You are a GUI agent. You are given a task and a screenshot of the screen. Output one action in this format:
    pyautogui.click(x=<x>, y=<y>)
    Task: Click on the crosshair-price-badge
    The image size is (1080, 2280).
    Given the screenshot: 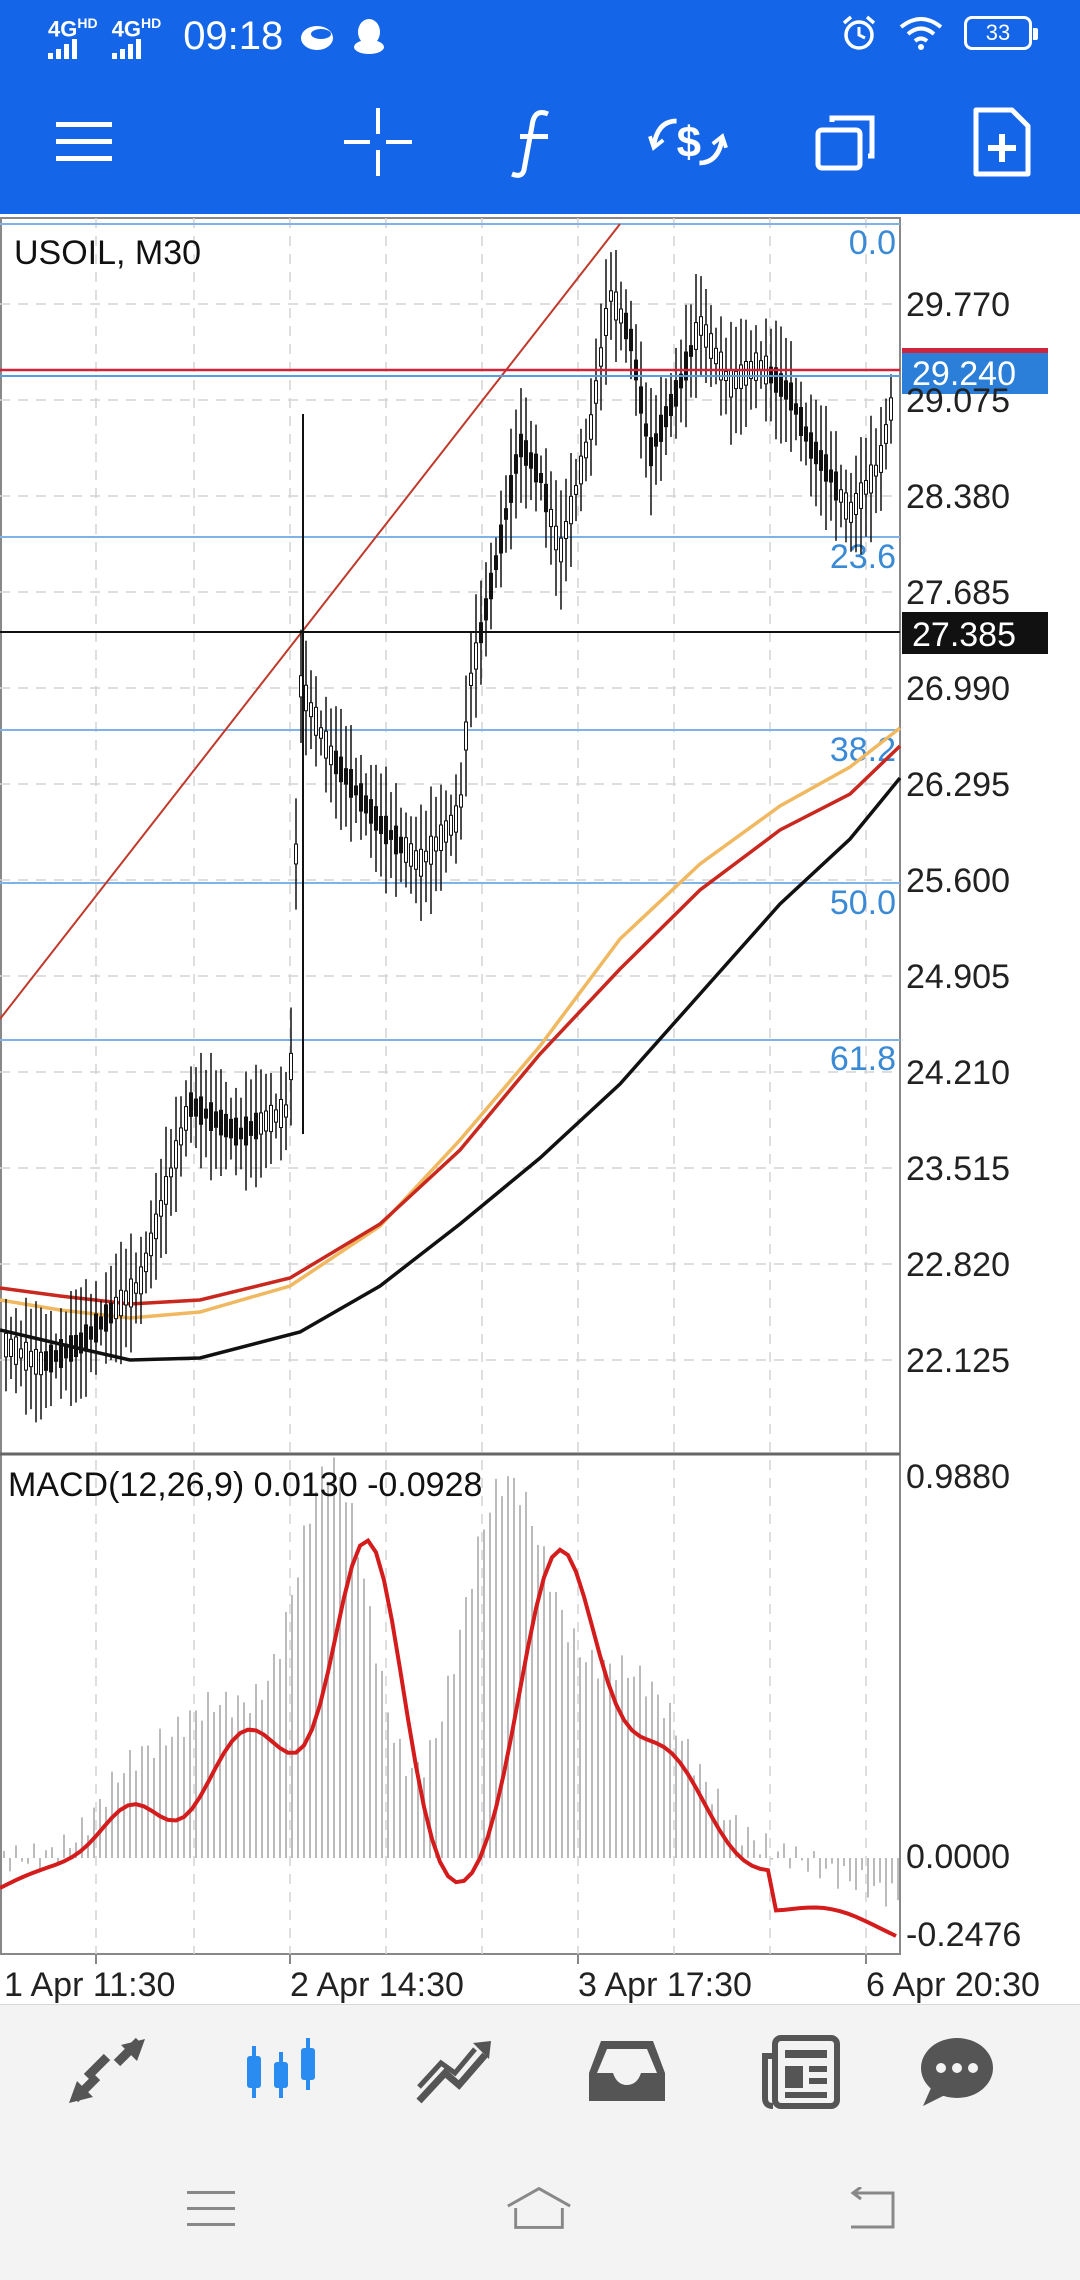 What is the action you would take?
    pyautogui.click(x=975, y=633)
    